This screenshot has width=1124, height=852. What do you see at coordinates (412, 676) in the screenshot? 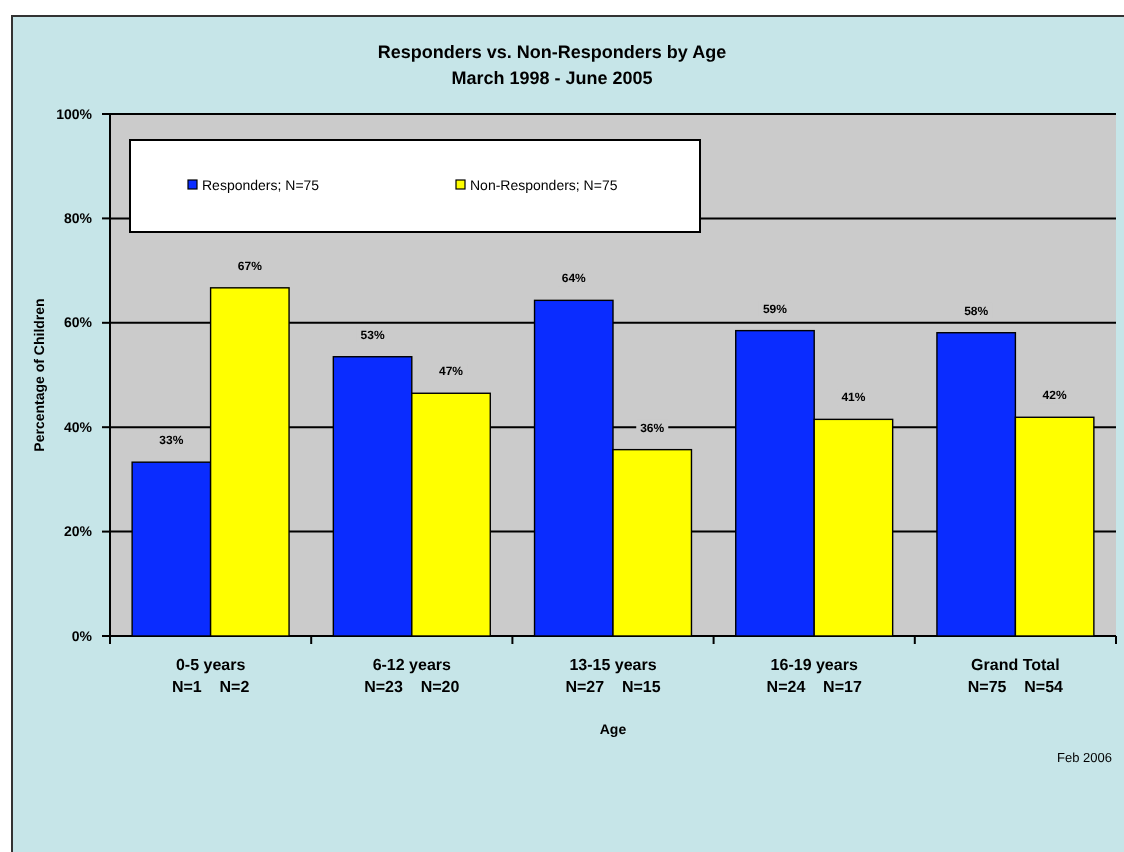
I see `x-tick-label: 6-12 years N=23 N=20` at bounding box center [412, 676].